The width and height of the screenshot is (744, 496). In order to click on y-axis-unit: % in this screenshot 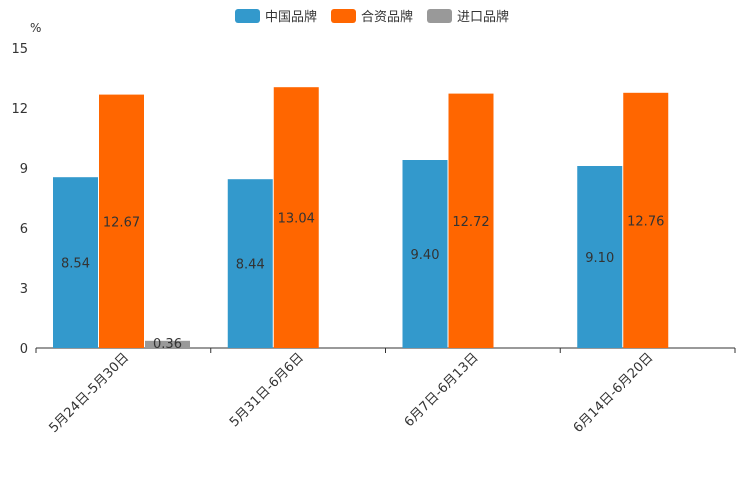, I will do `click(36, 28)`.